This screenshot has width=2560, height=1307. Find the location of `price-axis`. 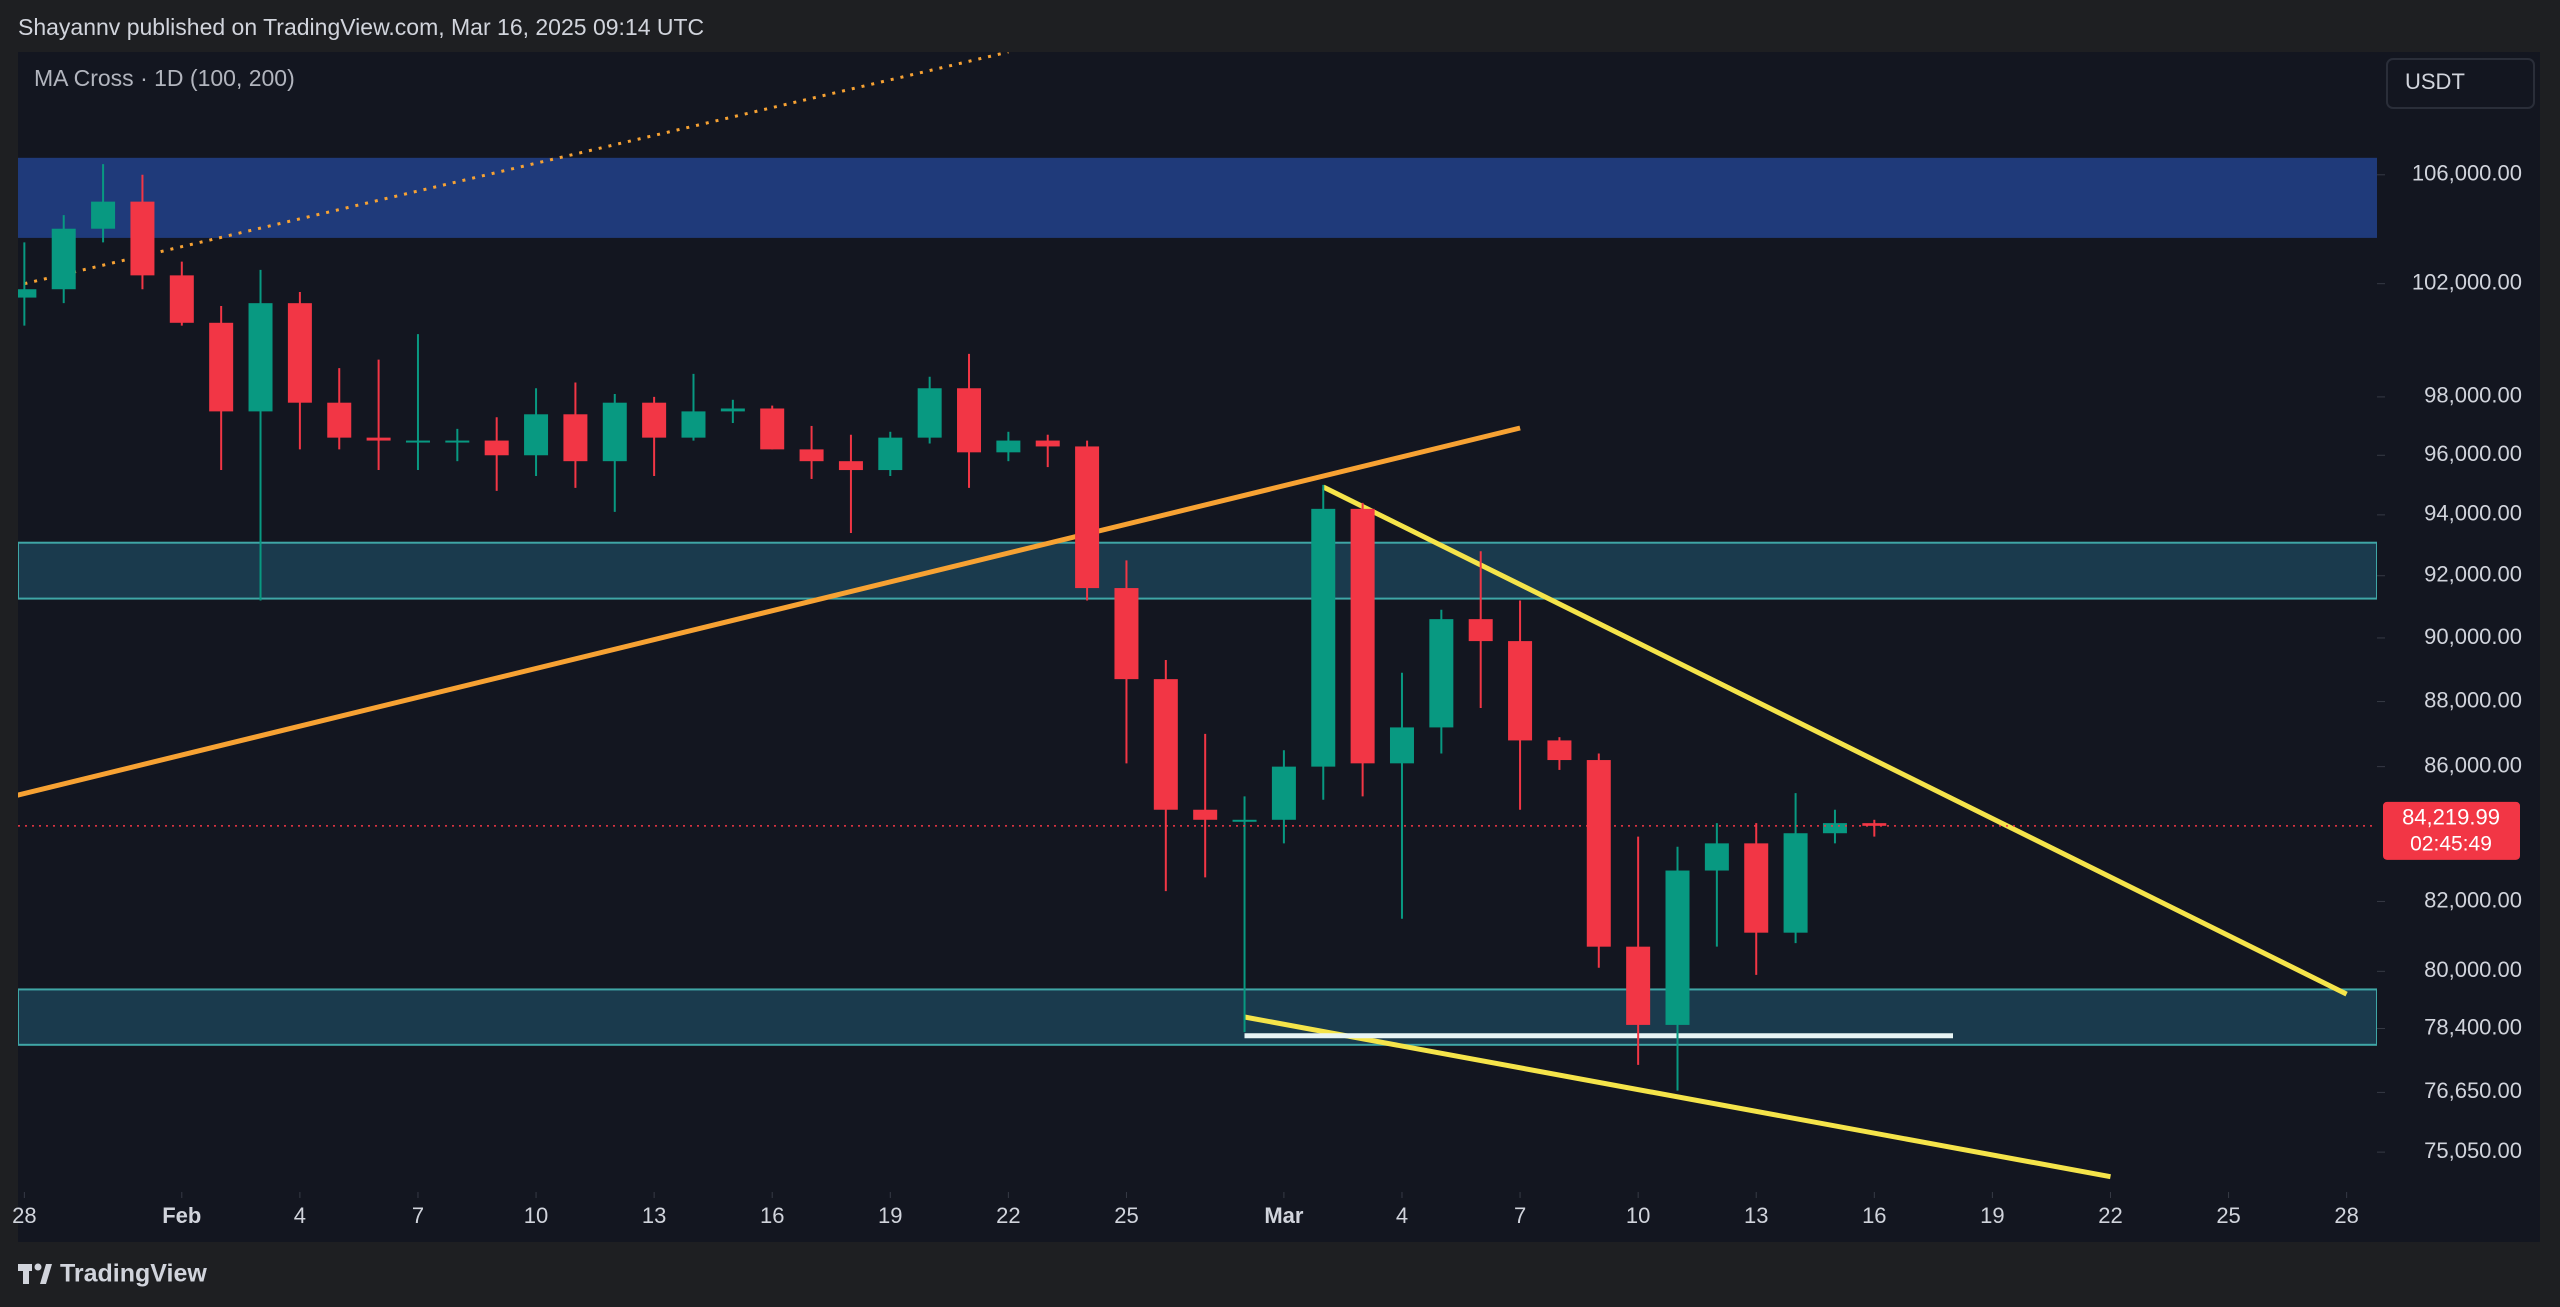

price-axis is located at coordinates (2458, 647).